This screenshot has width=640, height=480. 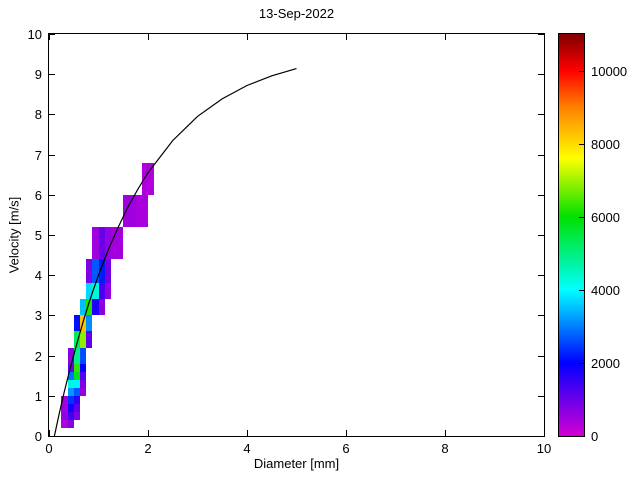 What do you see at coordinates (38, 195) in the screenshot?
I see `y-tick-label: 6` at bounding box center [38, 195].